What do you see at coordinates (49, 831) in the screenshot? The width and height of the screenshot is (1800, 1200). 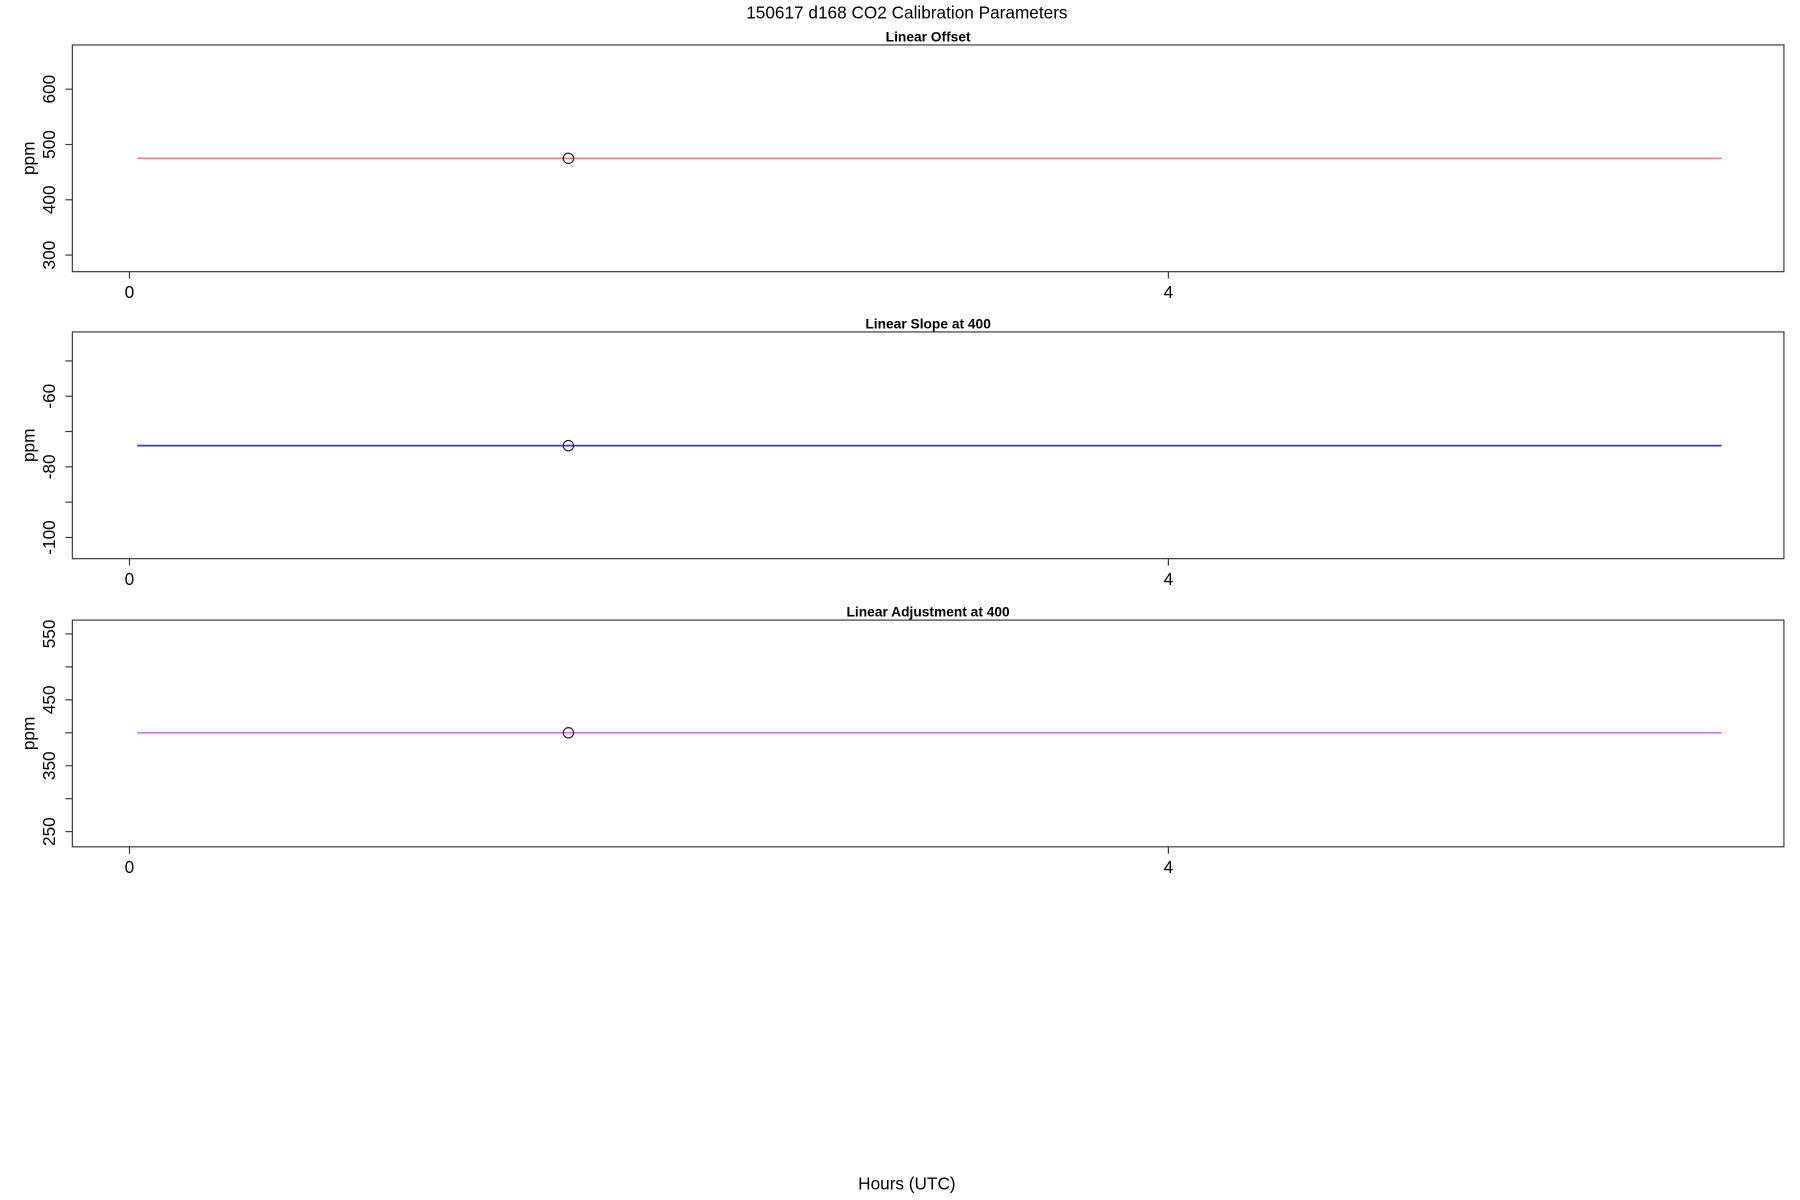 I see `y-tick-label: 250` at bounding box center [49, 831].